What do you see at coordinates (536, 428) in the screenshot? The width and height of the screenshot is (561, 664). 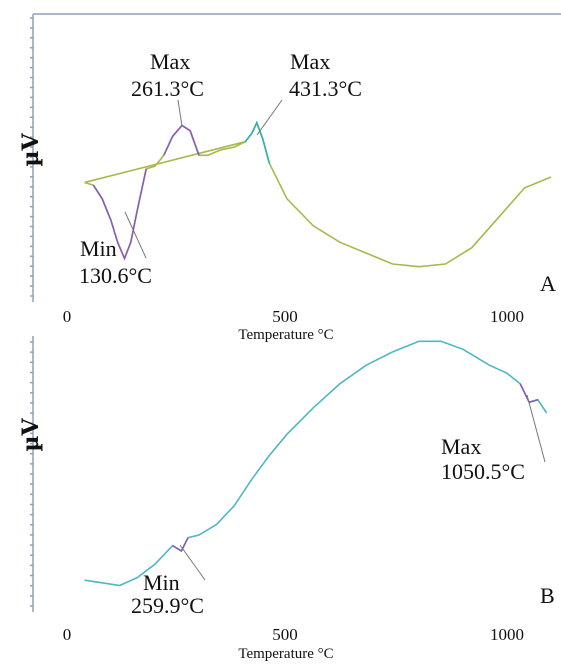 I see `panel-b-max-leader` at bounding box center [536, 428].